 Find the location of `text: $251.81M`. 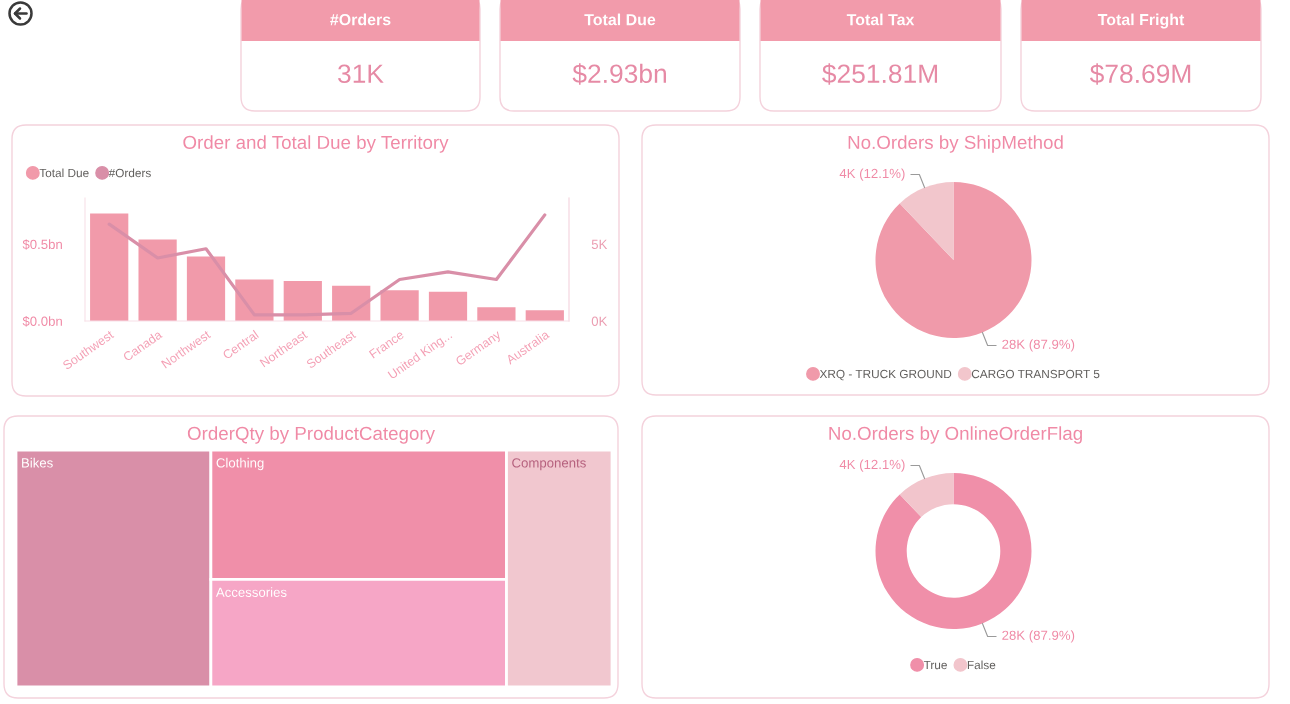

text: $251.81M is located at coordinates (880, 74).